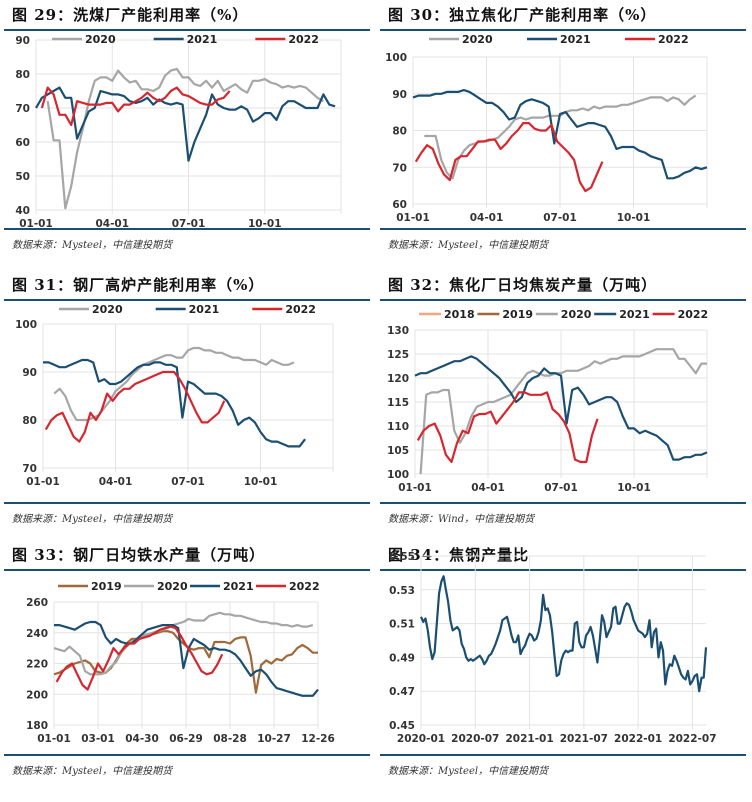 The width and height of the screenshot is (752, 802). I want to click on figure-title: 图 31：钢厂高炉产能利用率（%）, so click(138, 285).